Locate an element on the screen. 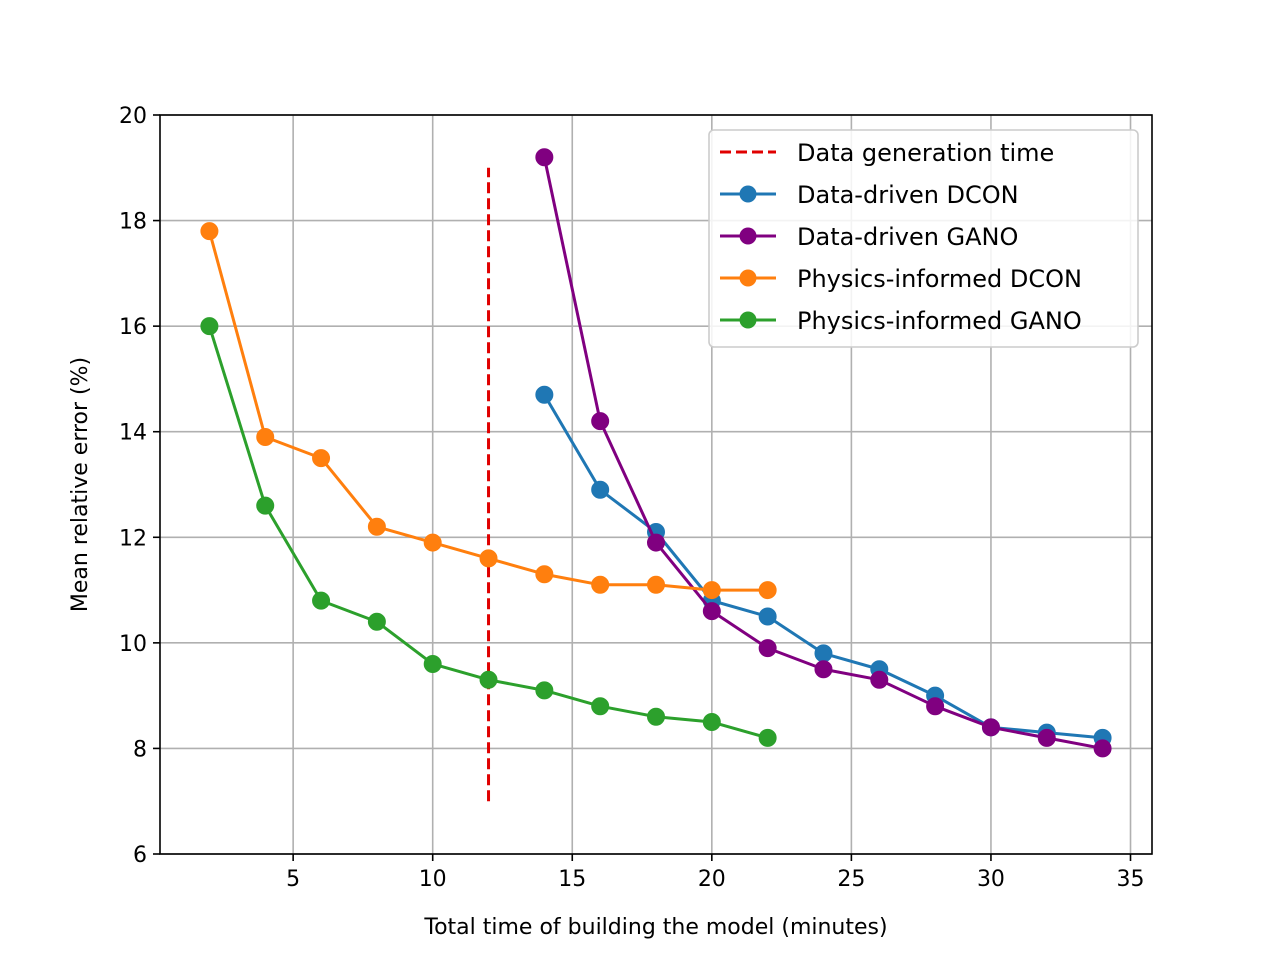 The image size is (1280, 960). y-tick-label: 18 is located at coordinates (133, 222).